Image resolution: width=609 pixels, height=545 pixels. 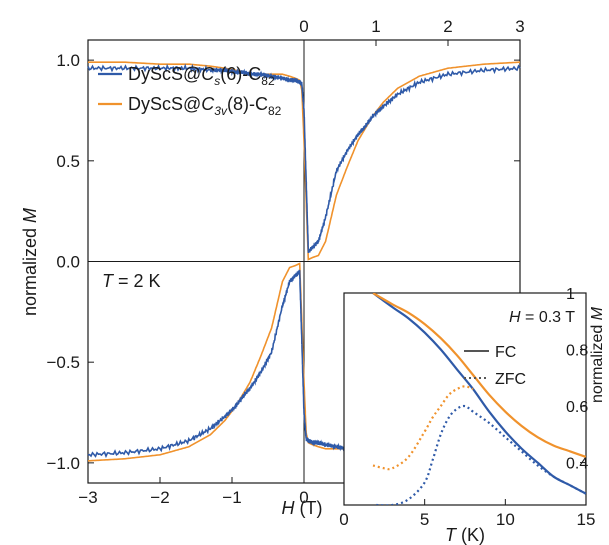 I want to click on inset-legend-fc: FC, so click(x=505, y=352).